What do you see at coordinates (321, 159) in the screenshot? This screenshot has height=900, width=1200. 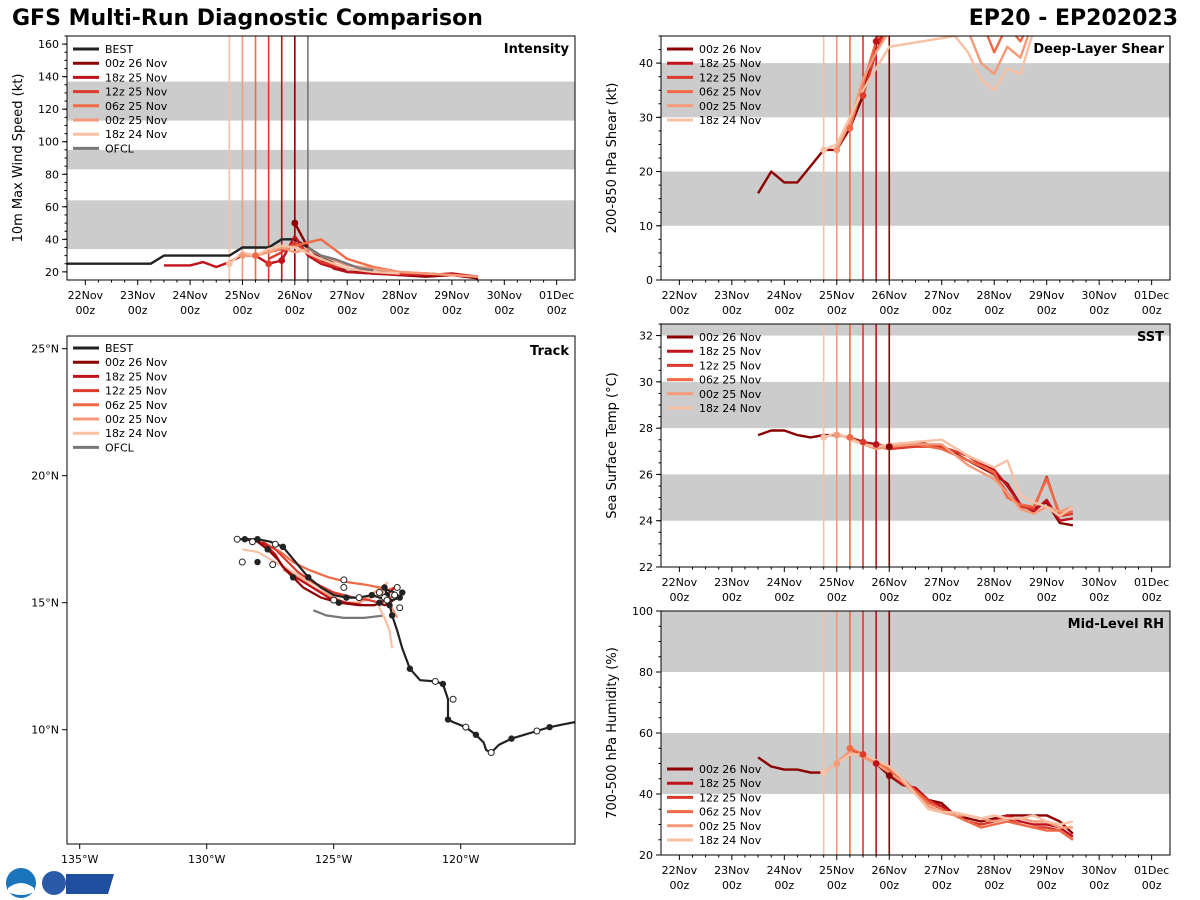 I see `intensity-band` at bounding box center [321, 159].